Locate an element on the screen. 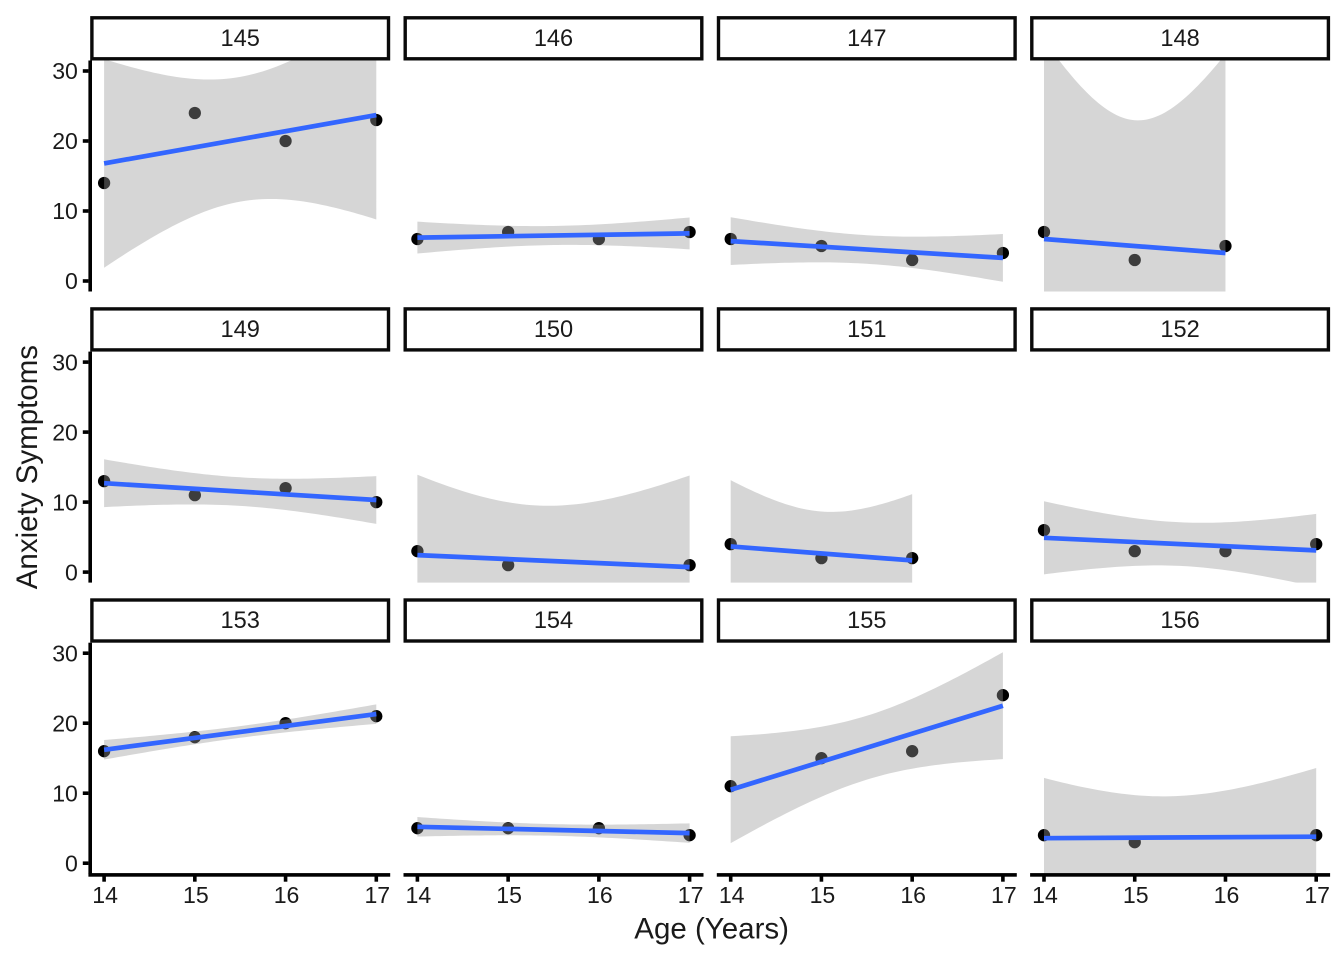 This screenshot has height=965, width=1344. svg-text: 153 is located at coordinates (240, 621).